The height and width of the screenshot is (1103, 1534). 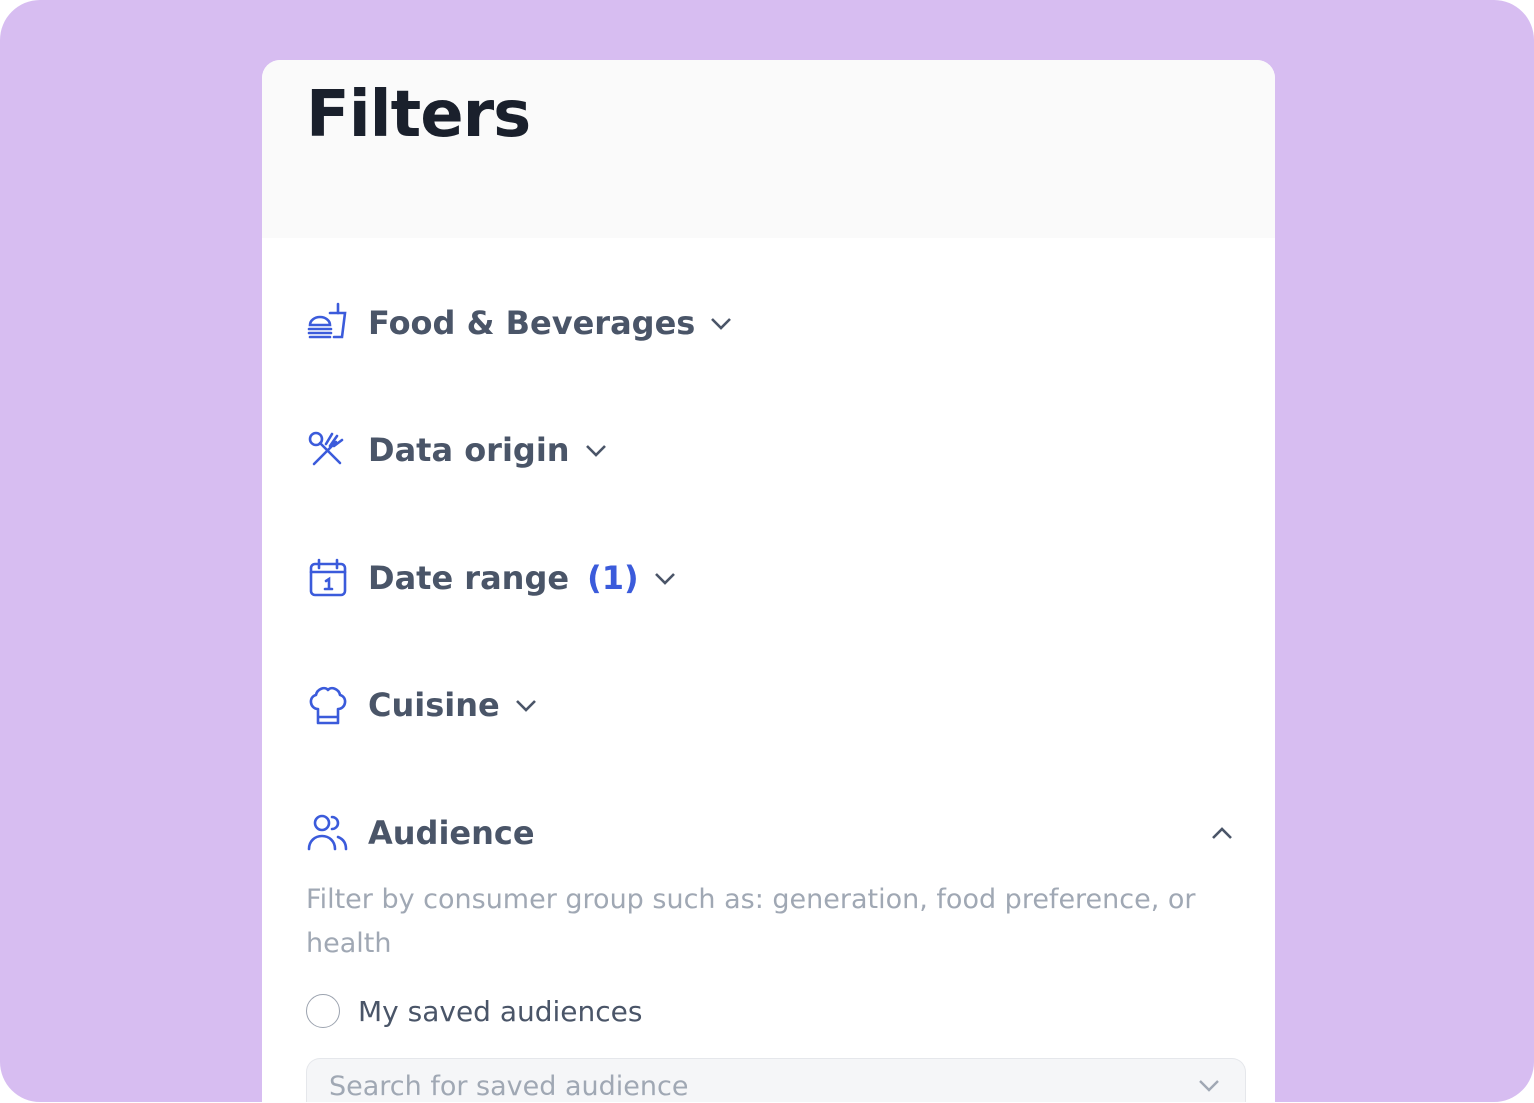 I want to click on chevron-up-icon, so click(x=1222, y=833).